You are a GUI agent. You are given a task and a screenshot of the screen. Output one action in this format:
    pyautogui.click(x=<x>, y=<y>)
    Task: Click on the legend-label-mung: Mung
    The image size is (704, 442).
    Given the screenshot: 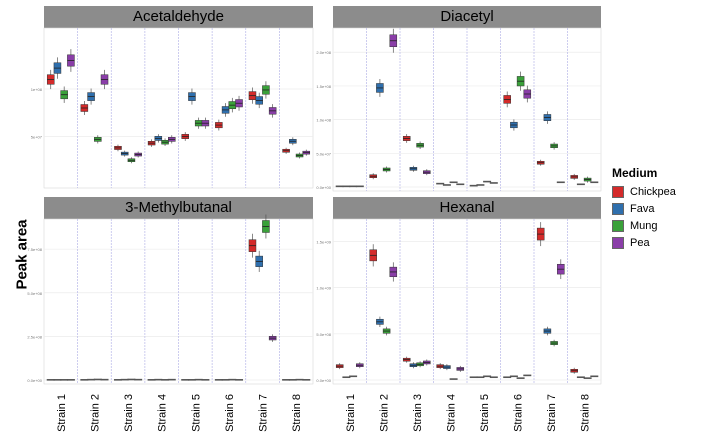 What is the action you would take?
    pyautogui.click(x=644, y=225)
    